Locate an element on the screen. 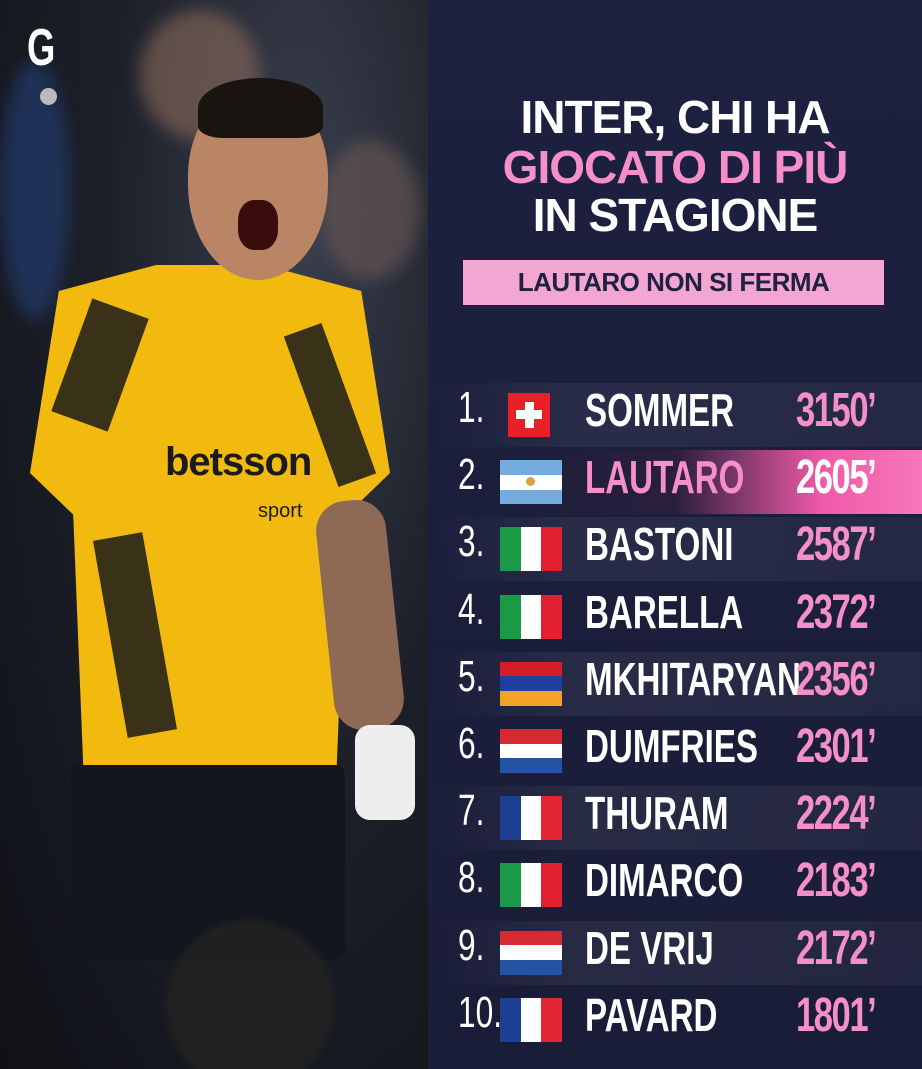  player-name: SOMMER is located at coordinates (660, 410).